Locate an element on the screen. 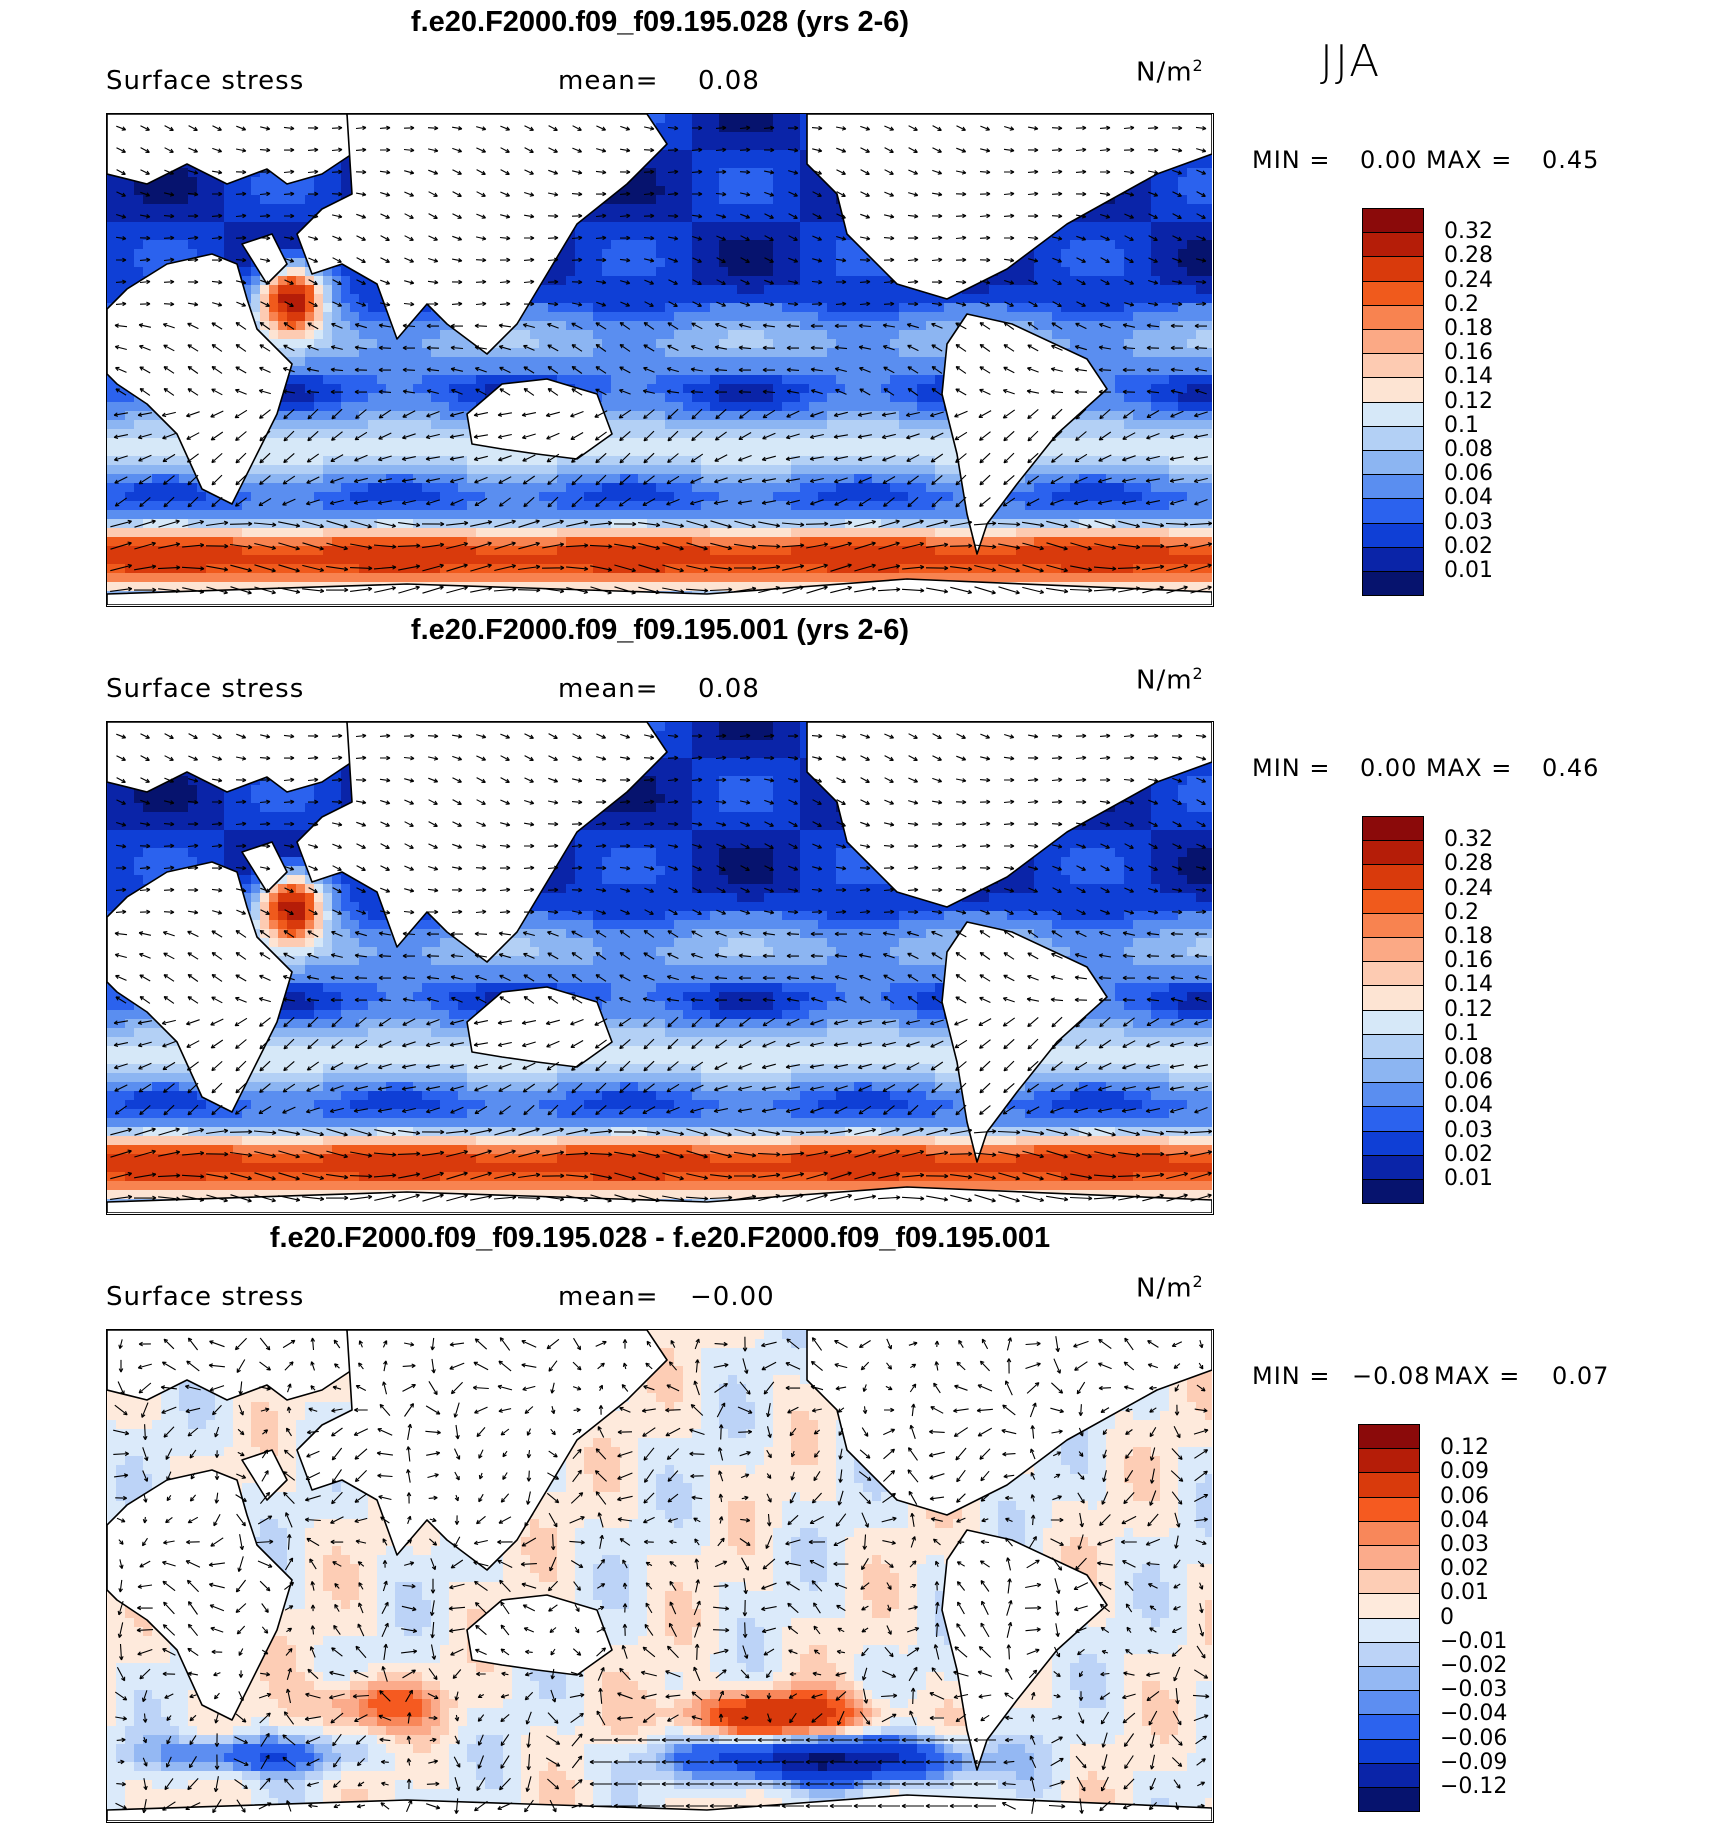 Image resolution: width=1710 pixels, height=1823 pixels. max-value: 0.07 is located at coordinates (1580, 1376).